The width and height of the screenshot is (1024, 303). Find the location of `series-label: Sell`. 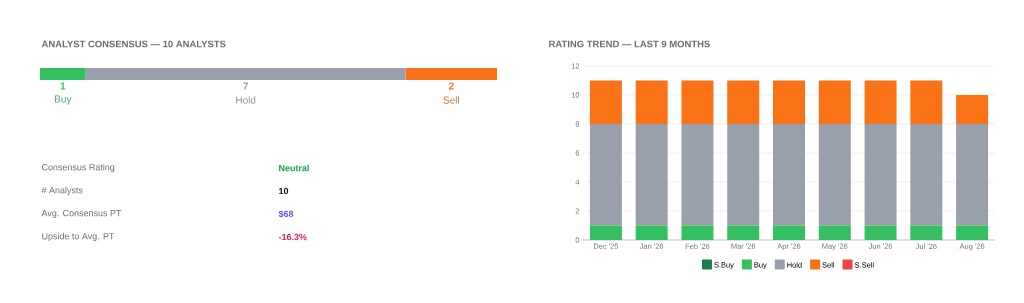

series-label: Sell is located at coordinates (451, 100).